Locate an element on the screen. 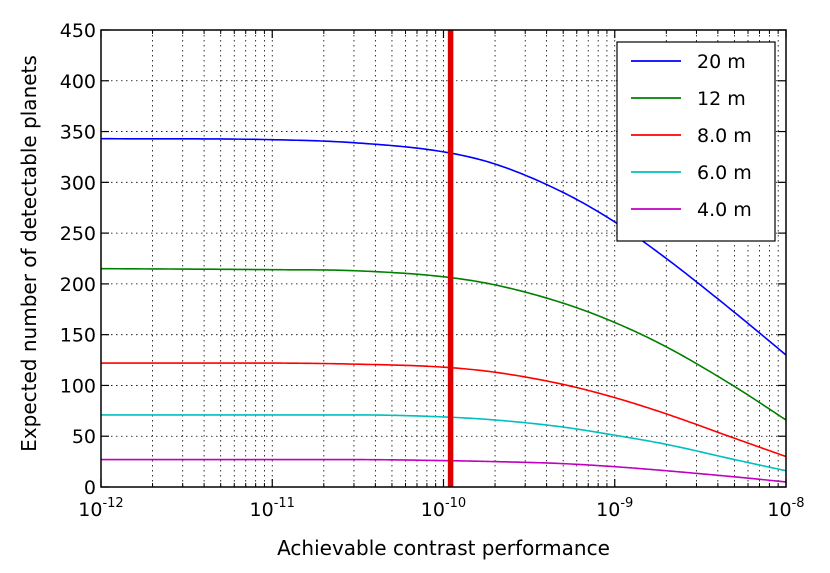 This screenshot has width=830, height=573. y-tick-label: 200 is located at coordinates (78, 285).